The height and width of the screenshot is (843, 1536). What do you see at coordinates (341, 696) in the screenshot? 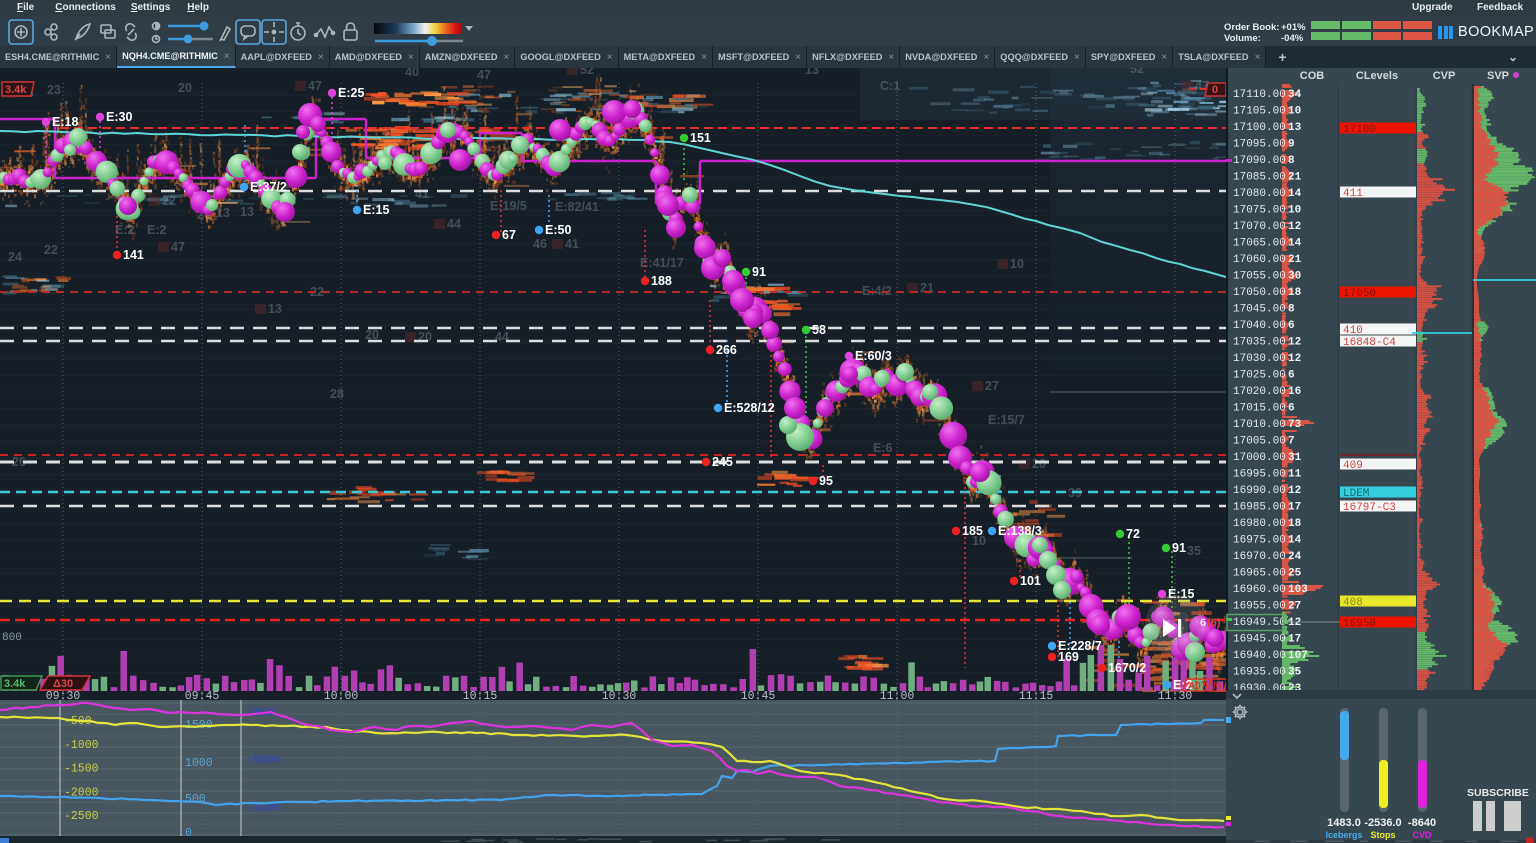
I see `svg-text: 10:00` at bounding box center [341, 696].